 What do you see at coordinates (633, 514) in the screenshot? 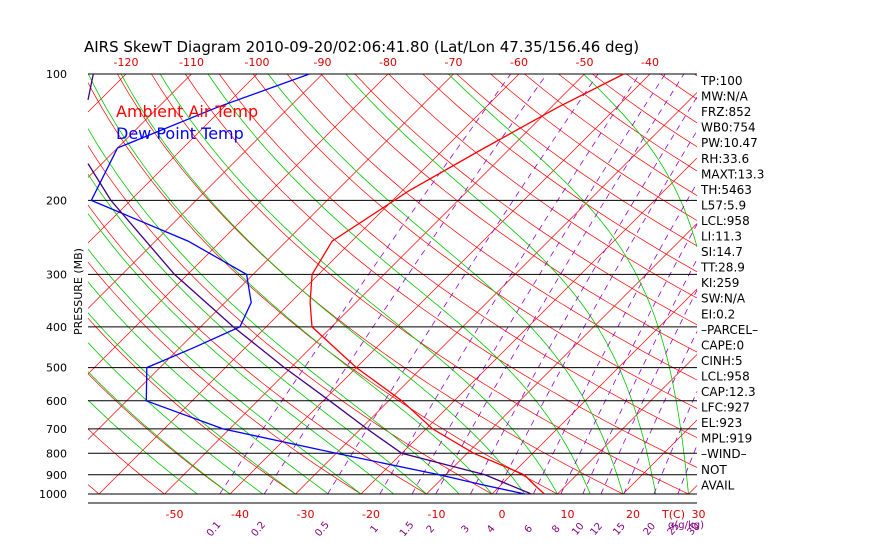
I see `bottom-temp-tick-label: 20` at bounding box center [633, 514].